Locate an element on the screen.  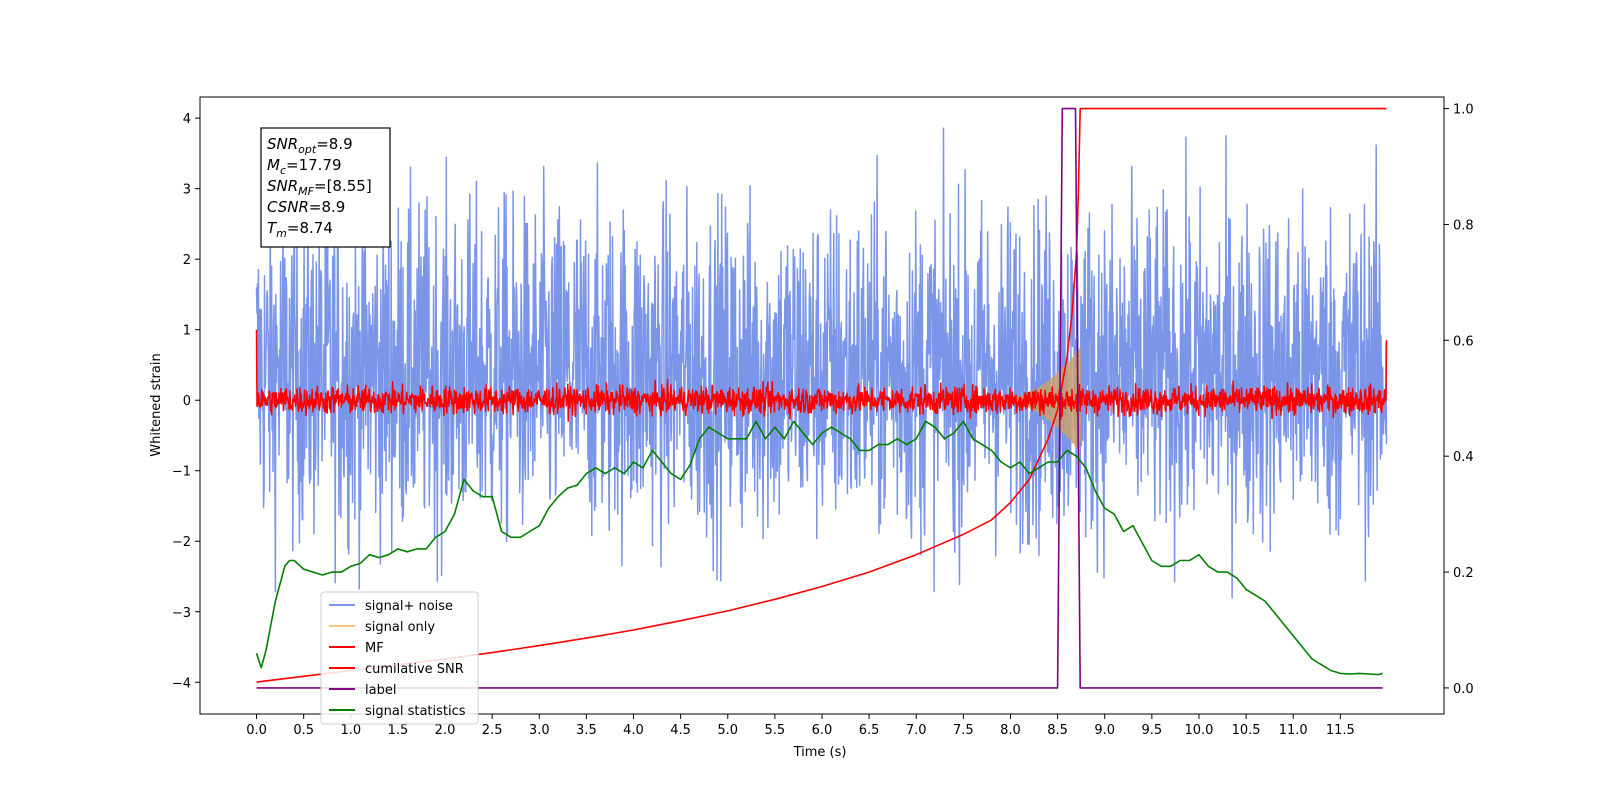
x-tick-label: 0.0 is located at coordinates (256, 730).